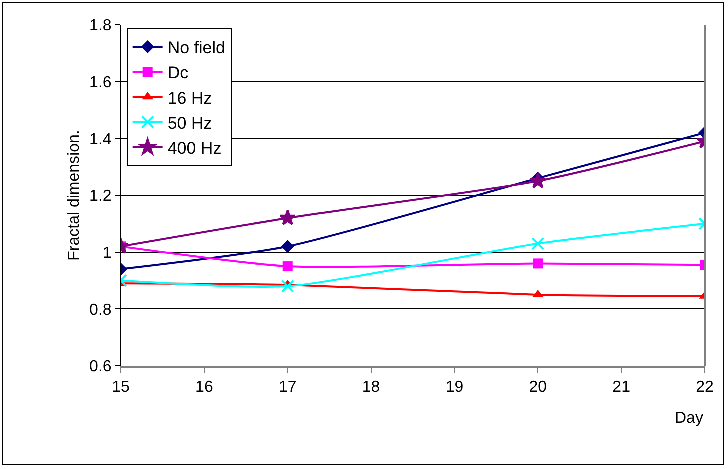  What do you see at coordinates (101, 26) in the screenshot?
I see `y-tick-label: 1.8` at bounding box center [101, 26].